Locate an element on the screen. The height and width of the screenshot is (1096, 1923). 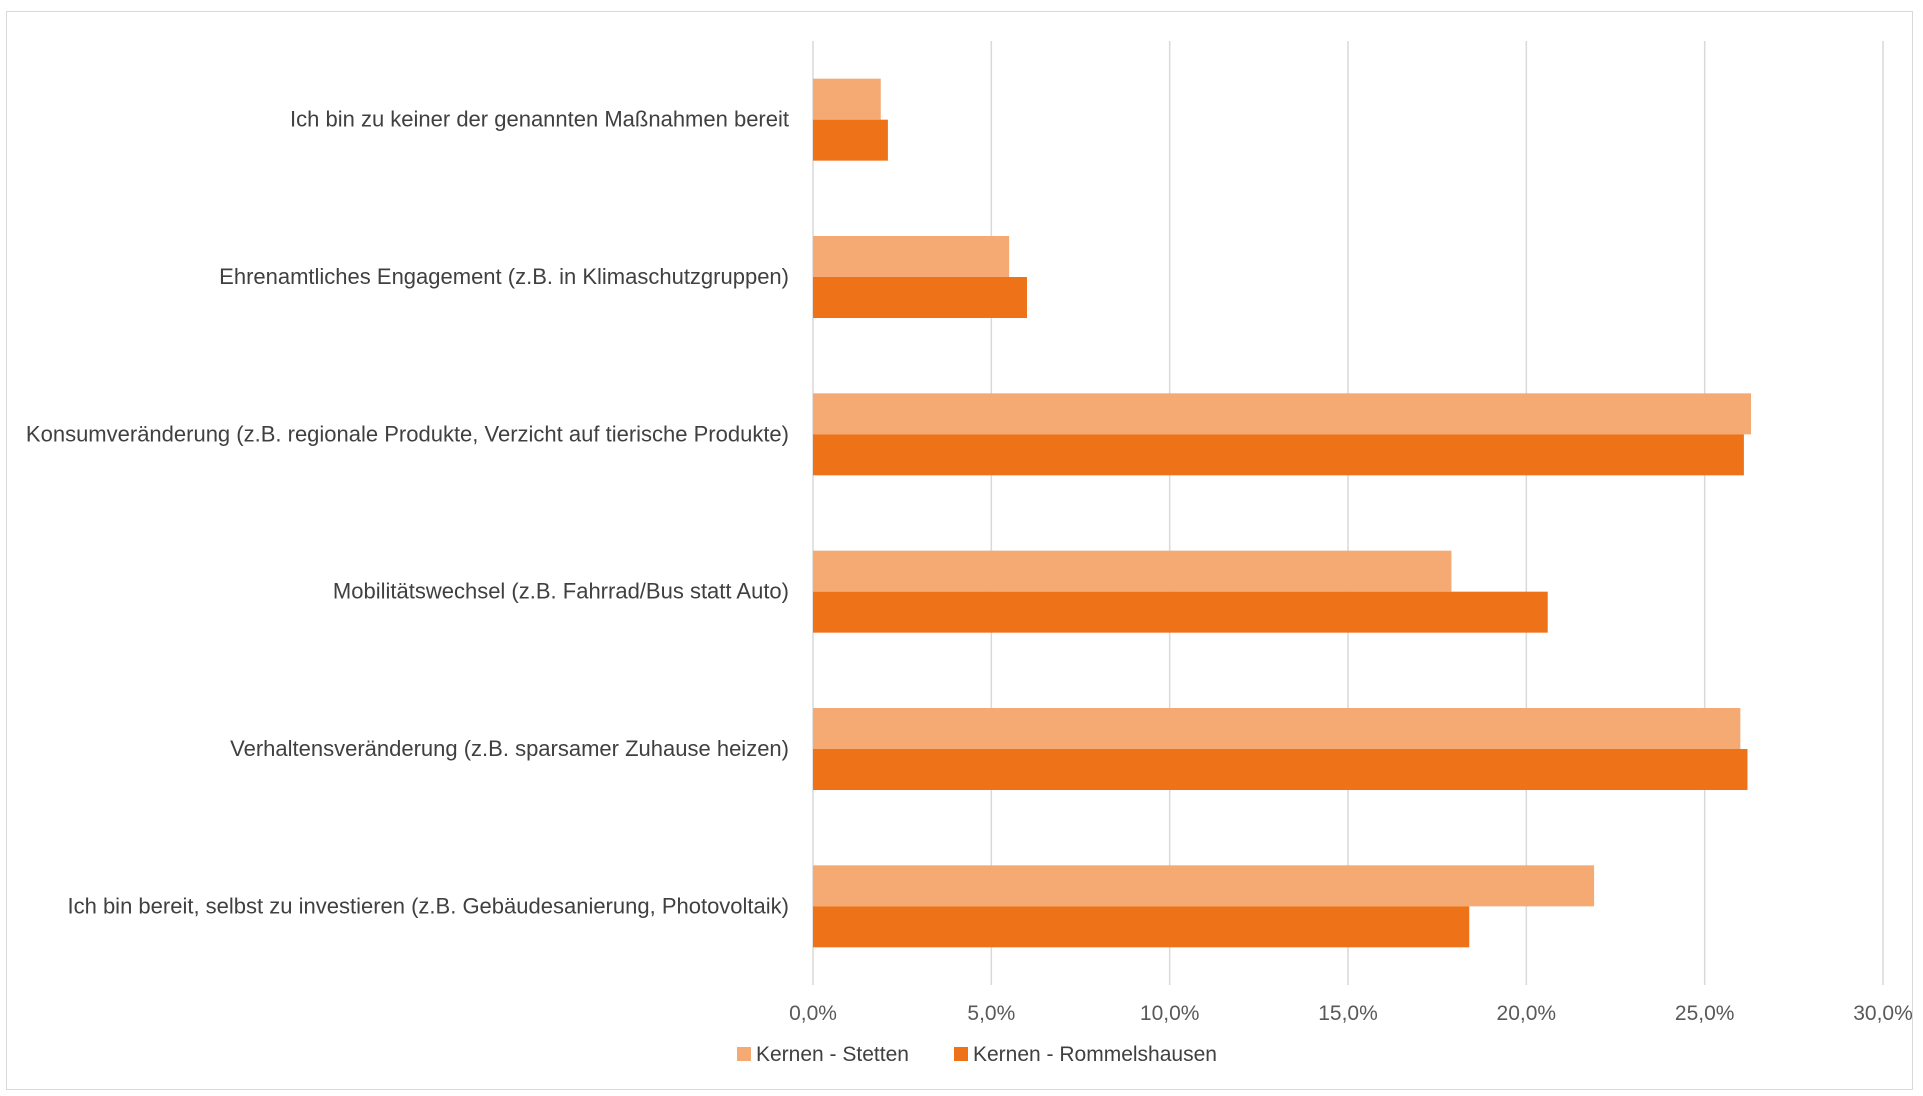
x-tick-label: 20,0% is located at coordinates (1527, 1013).